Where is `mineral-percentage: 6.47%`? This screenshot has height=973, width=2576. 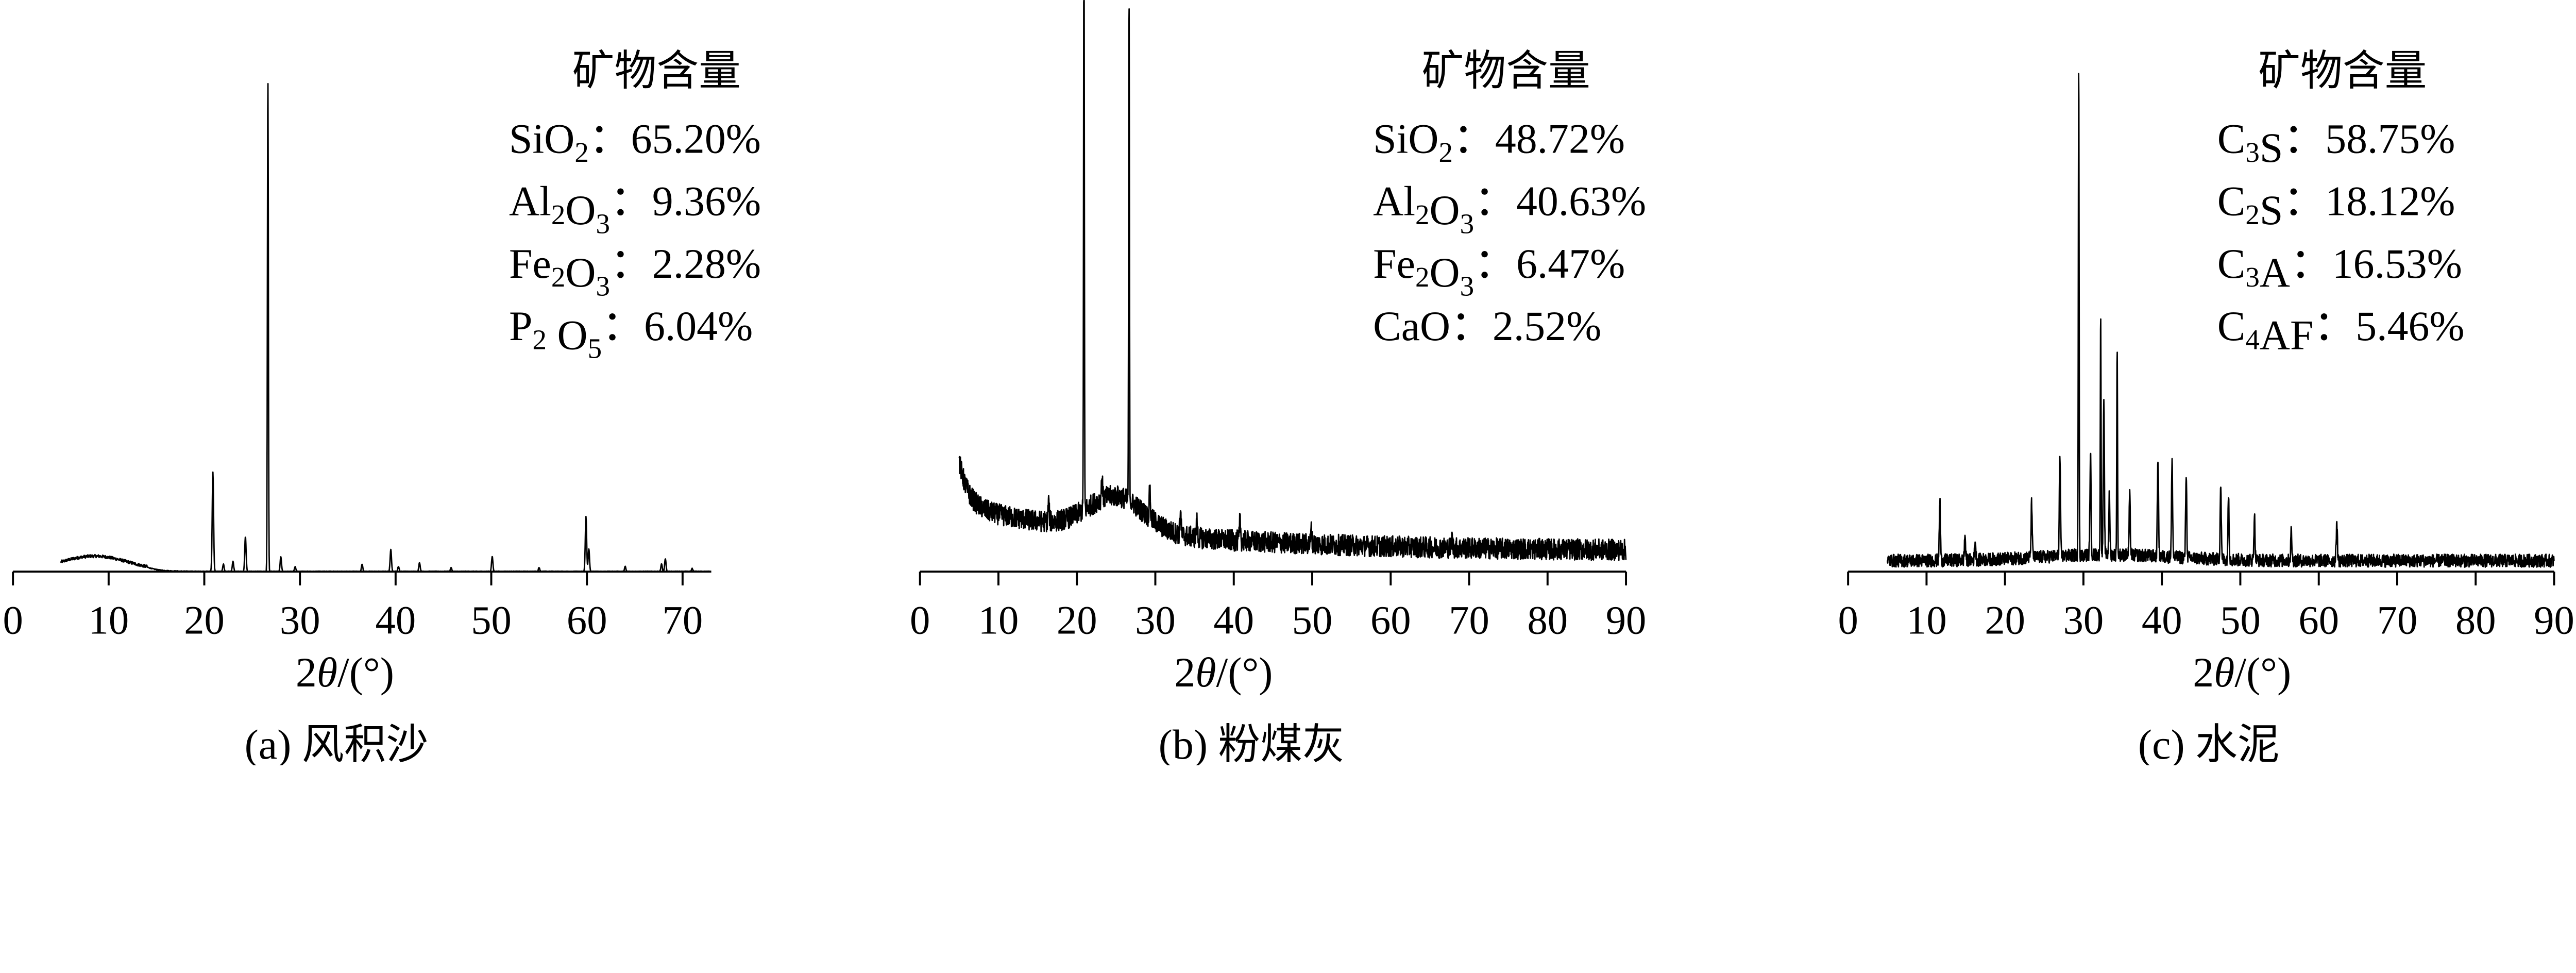
mineral-percentage: 6.47% is located at coordinates (1570, 263).